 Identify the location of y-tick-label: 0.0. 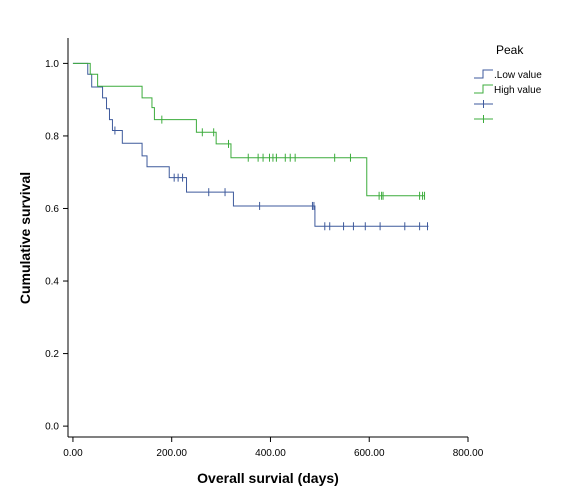
(52, 427).